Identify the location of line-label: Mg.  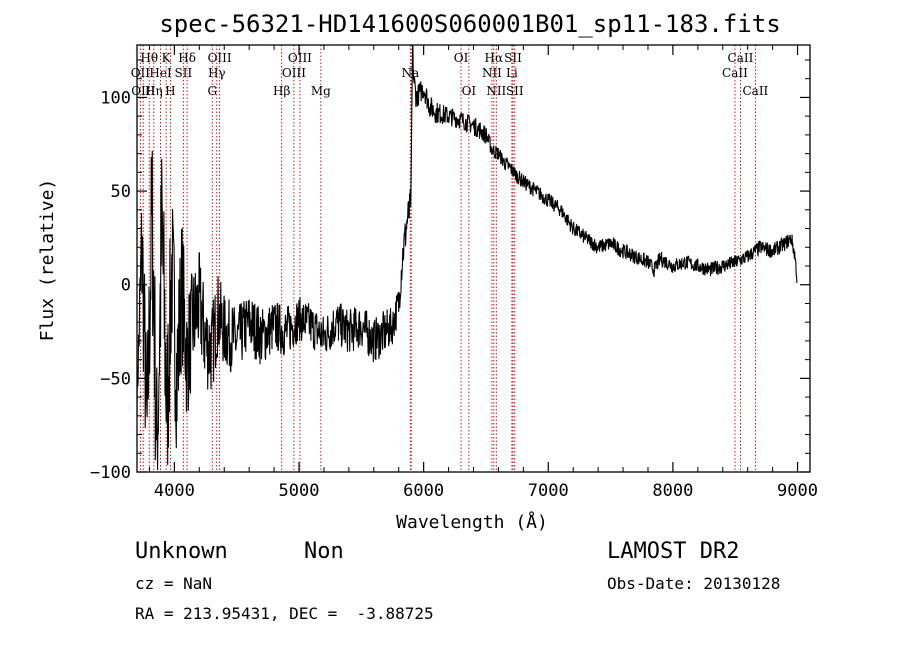
(321, 91).